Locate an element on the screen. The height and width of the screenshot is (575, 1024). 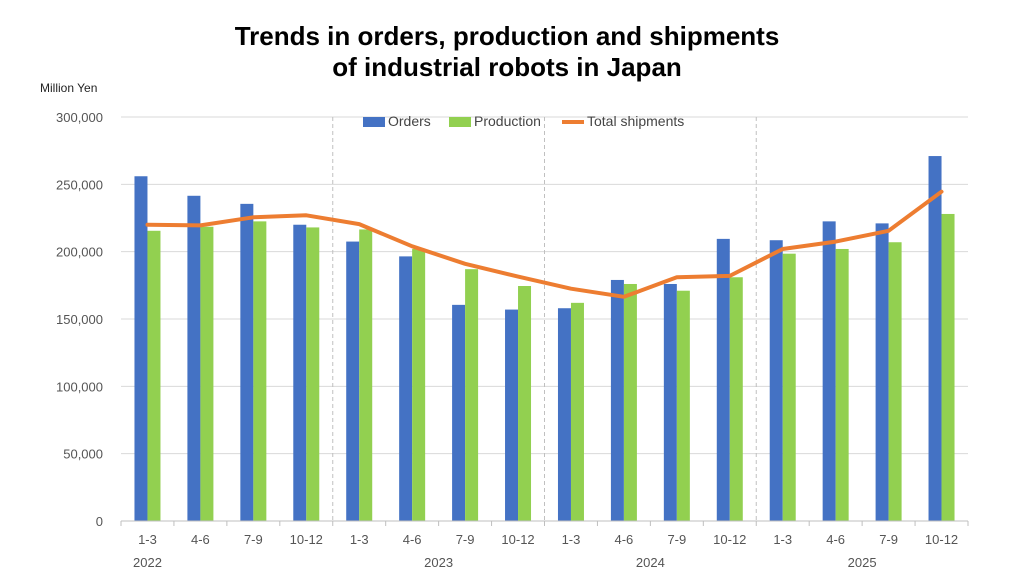
year-label: 2025 is located at coordinates (862, 562).